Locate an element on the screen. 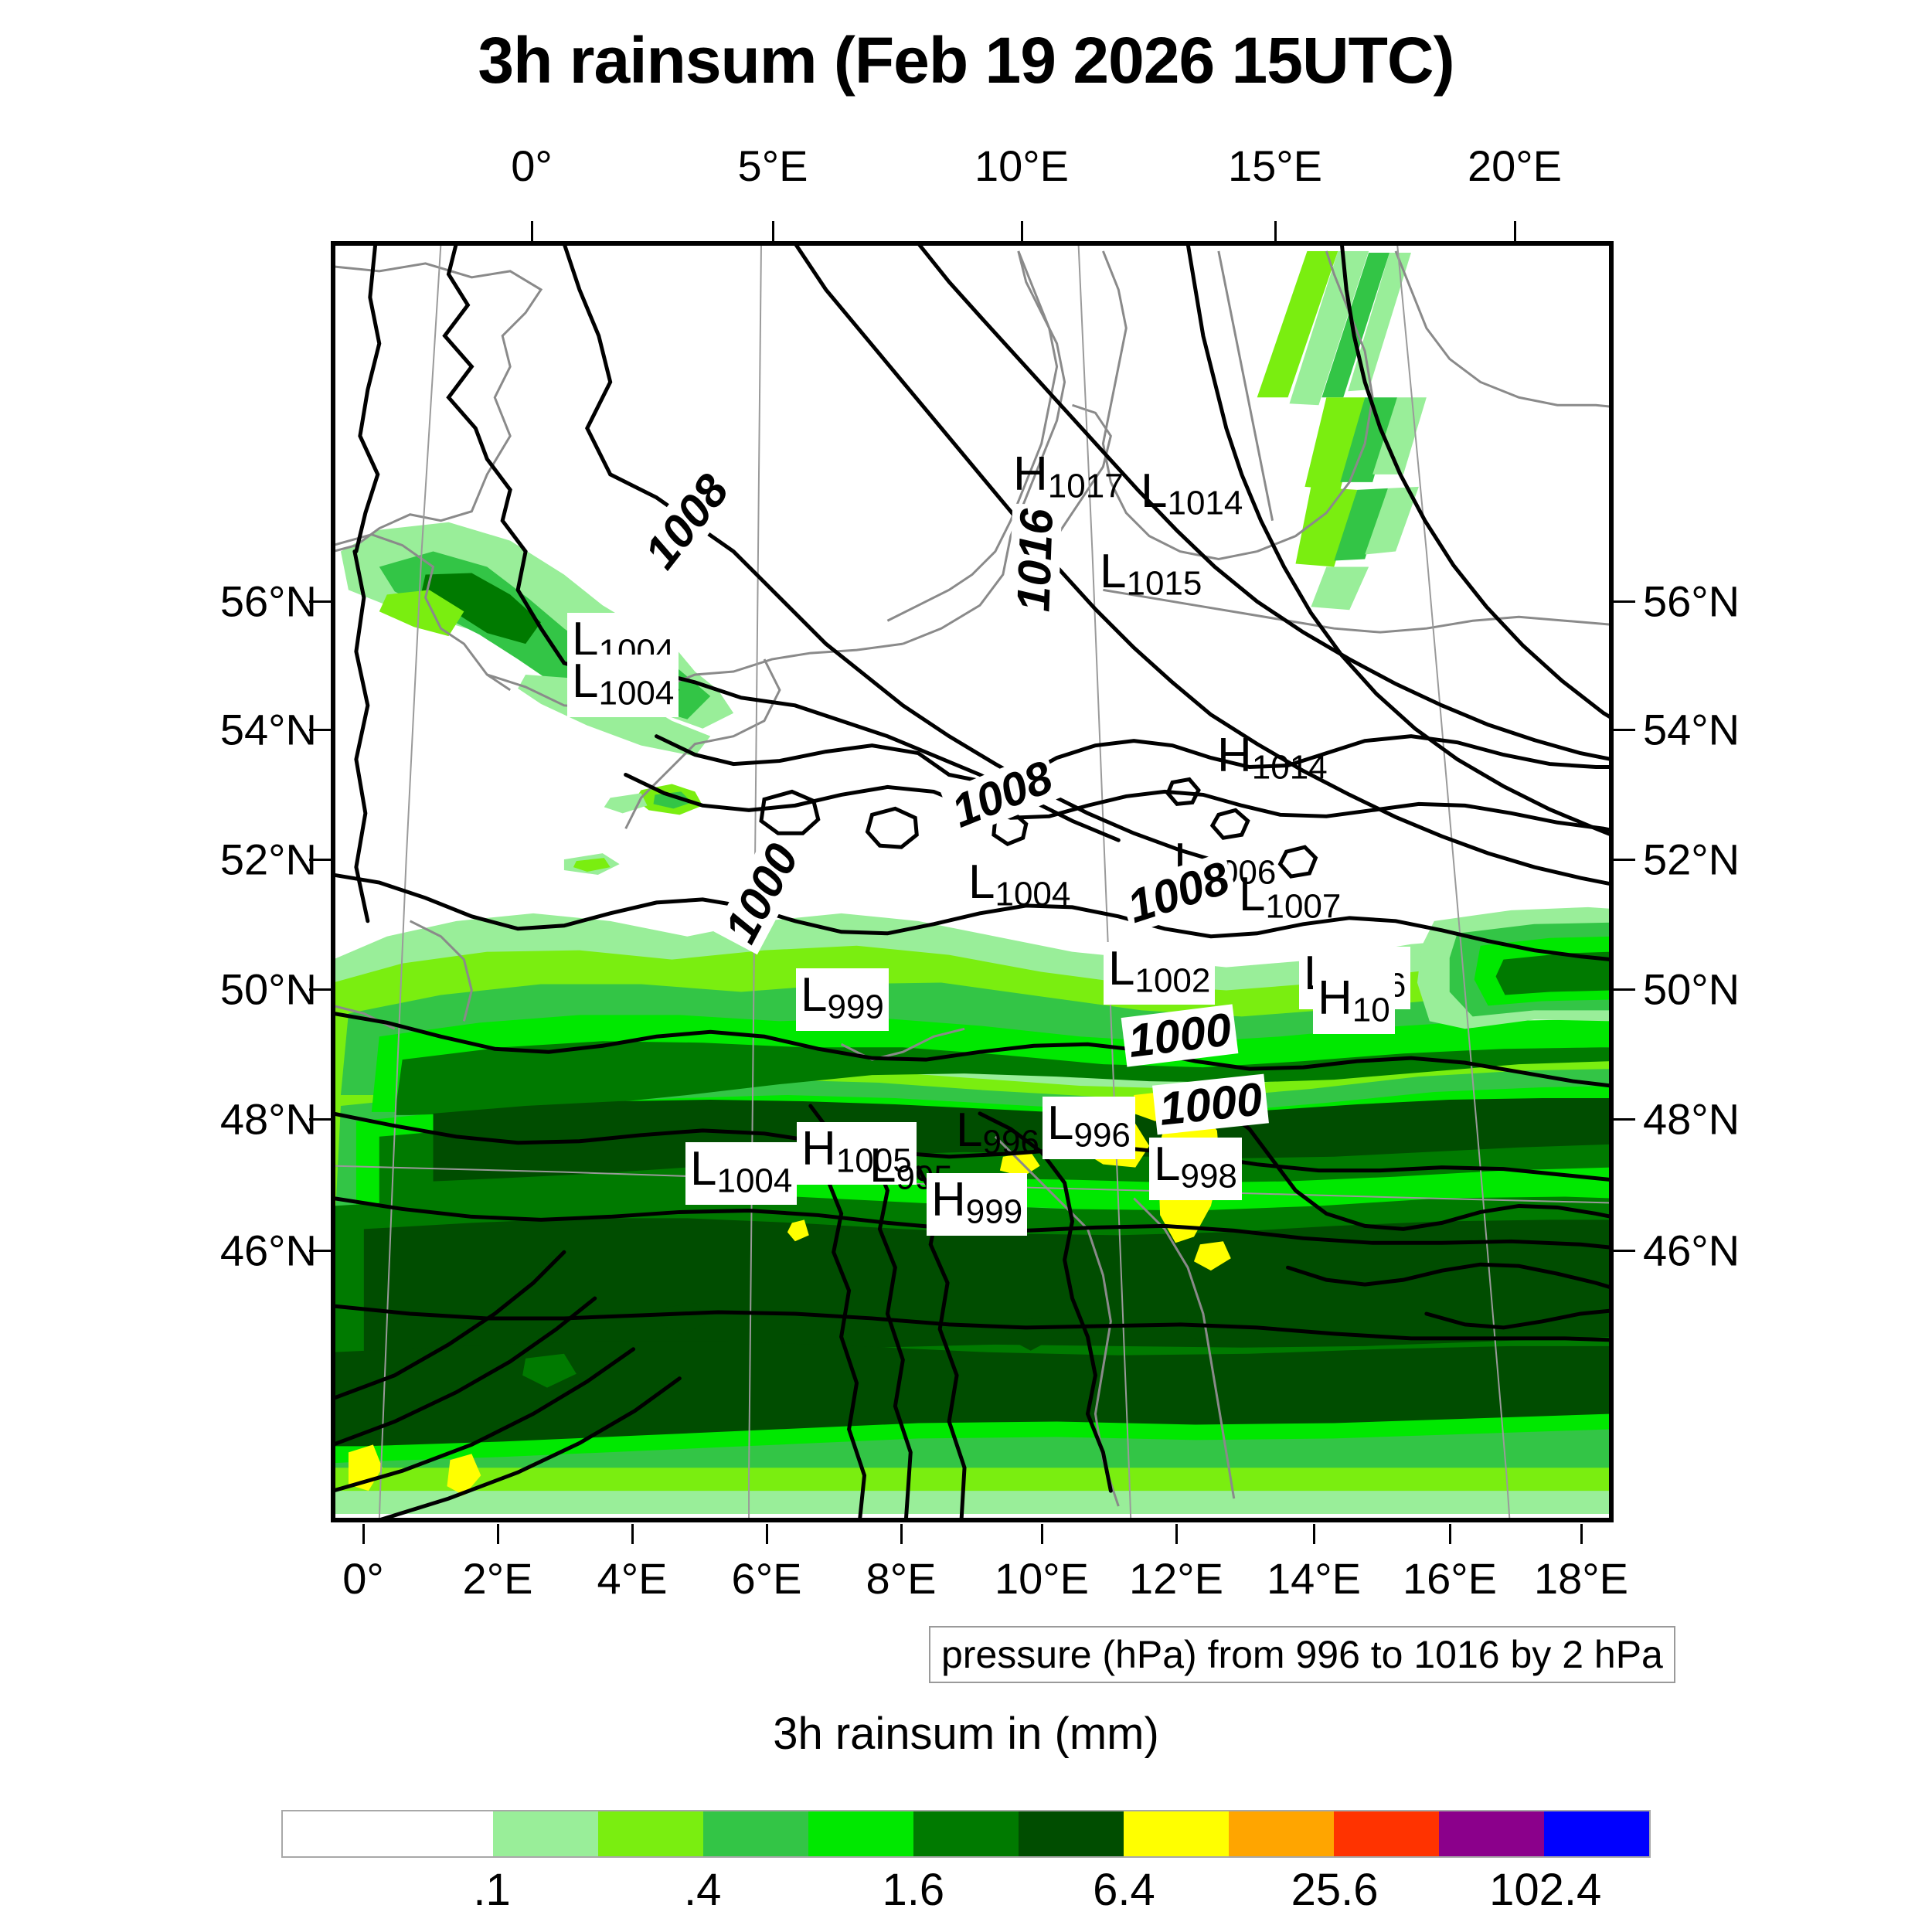  tick-top-4: 20°E is located at coordinates (1515, 166).